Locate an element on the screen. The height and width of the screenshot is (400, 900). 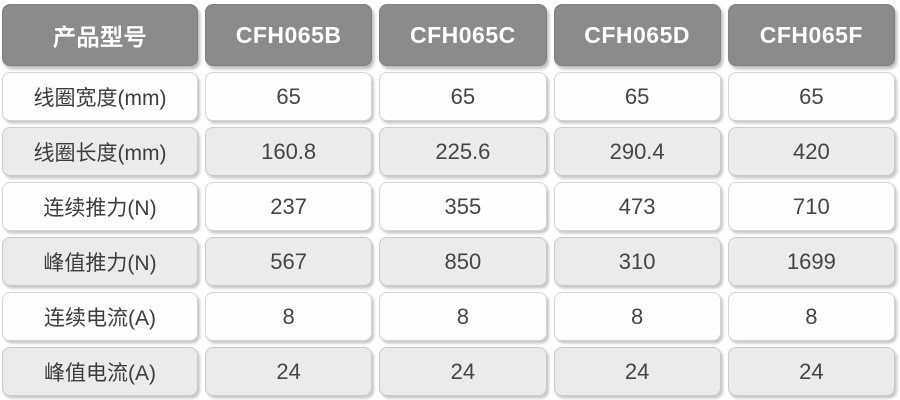
table-row-coil-width: 线圈宽度(mm) 65 65 65 65 is located at coordinates (448, 96).